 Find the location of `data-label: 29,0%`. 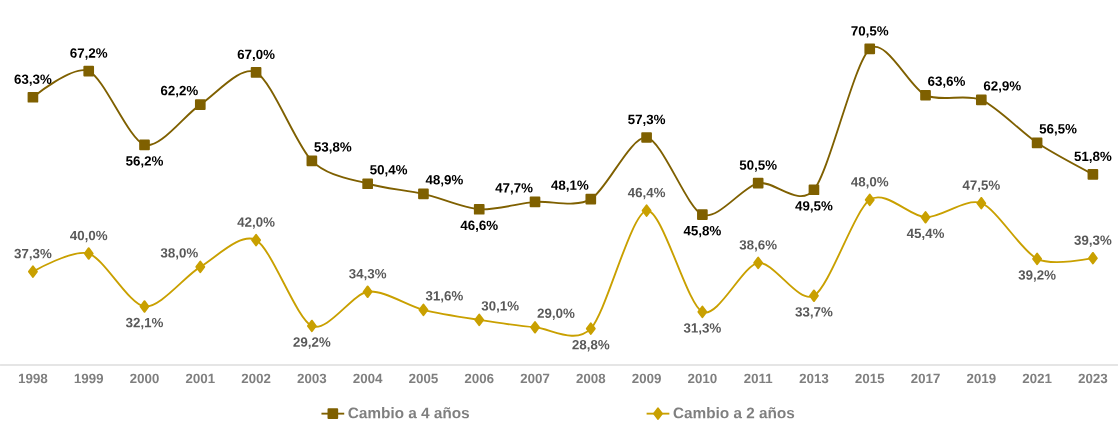

data-label: 29,0% is located at coordinates (556, 314).